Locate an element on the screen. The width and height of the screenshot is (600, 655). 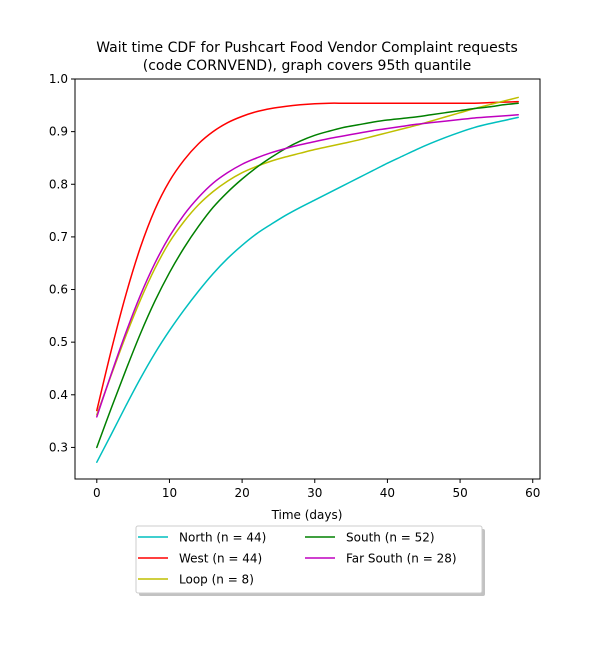
x-tick-label: 30 is located at coordinates (314, 493).